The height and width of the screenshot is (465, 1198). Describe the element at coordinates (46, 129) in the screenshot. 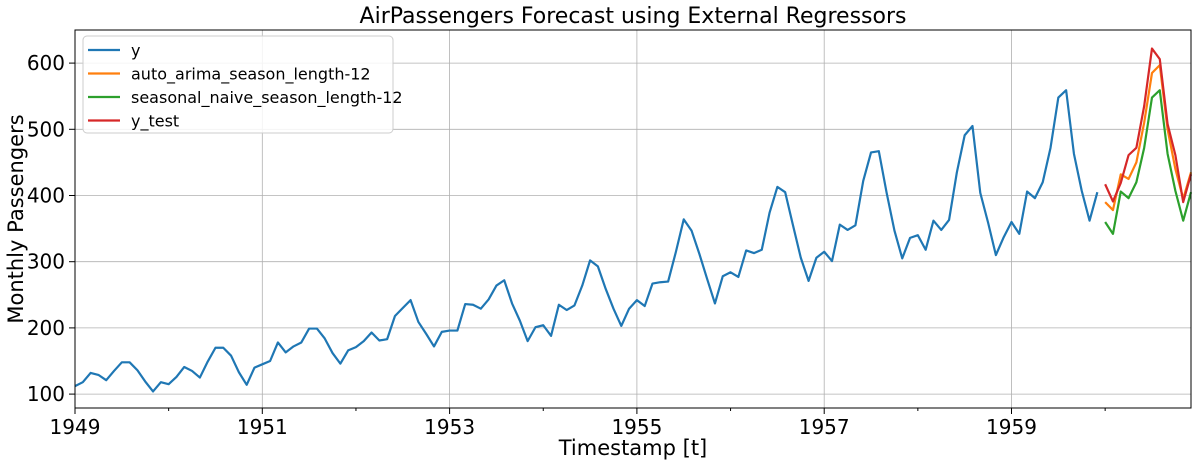

I see `y-tick-label: 500` at that location.